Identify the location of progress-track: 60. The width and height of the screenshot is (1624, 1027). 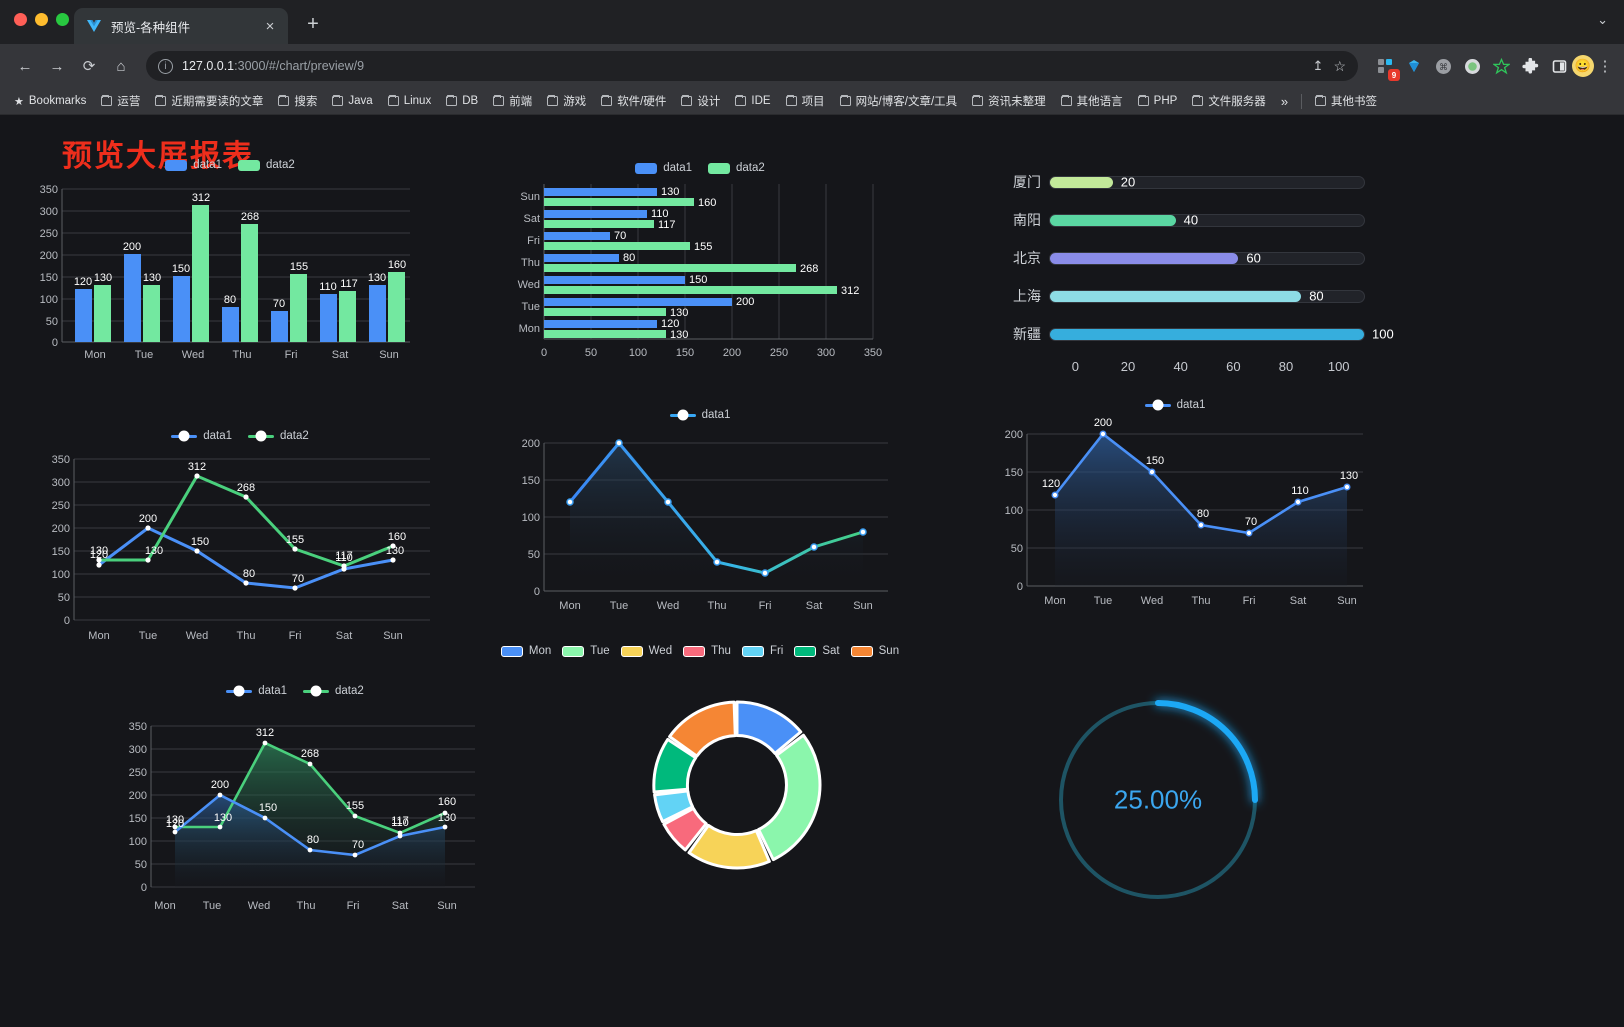
(1207, 258).